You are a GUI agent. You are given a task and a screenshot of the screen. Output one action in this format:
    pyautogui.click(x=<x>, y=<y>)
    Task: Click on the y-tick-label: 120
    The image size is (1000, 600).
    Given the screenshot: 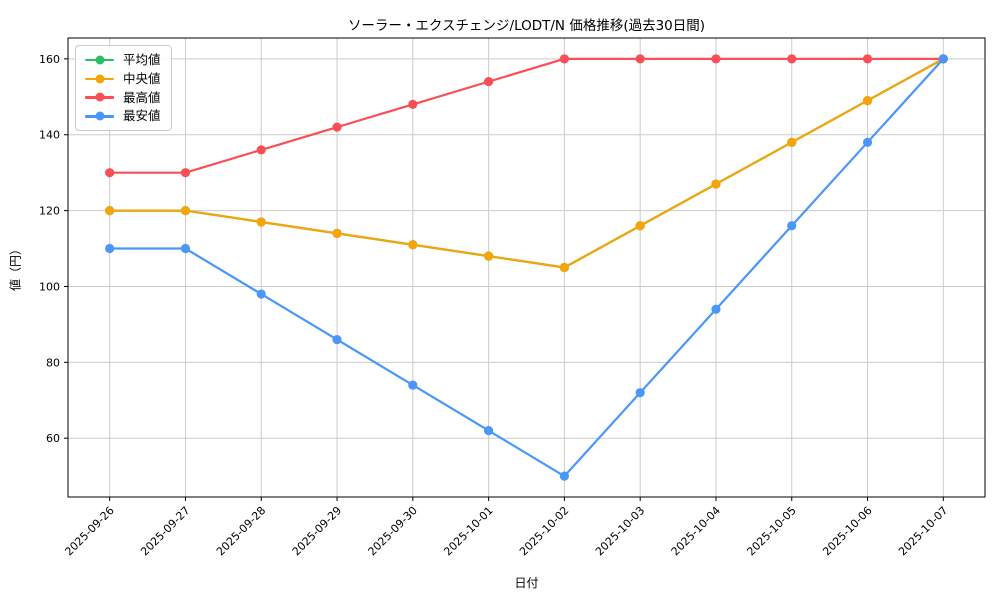 What is the action you would take?
    pyautogui.click(x=49, y=211)
    